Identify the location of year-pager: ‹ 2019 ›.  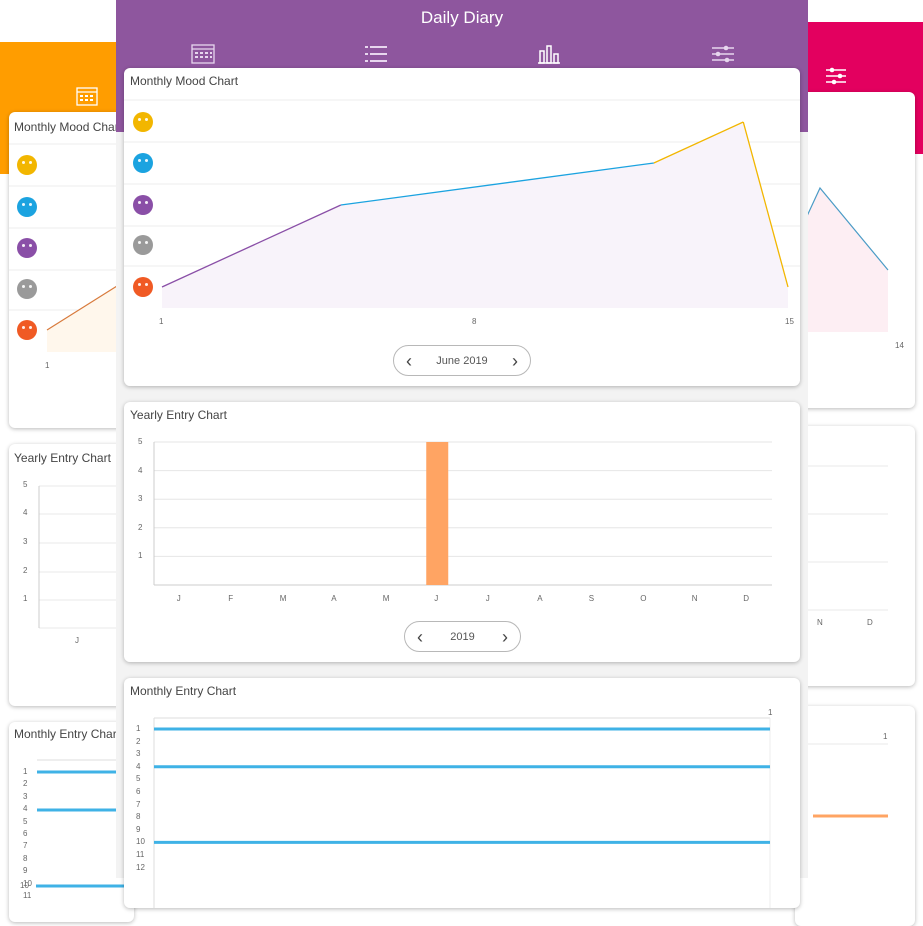
(462, 636).